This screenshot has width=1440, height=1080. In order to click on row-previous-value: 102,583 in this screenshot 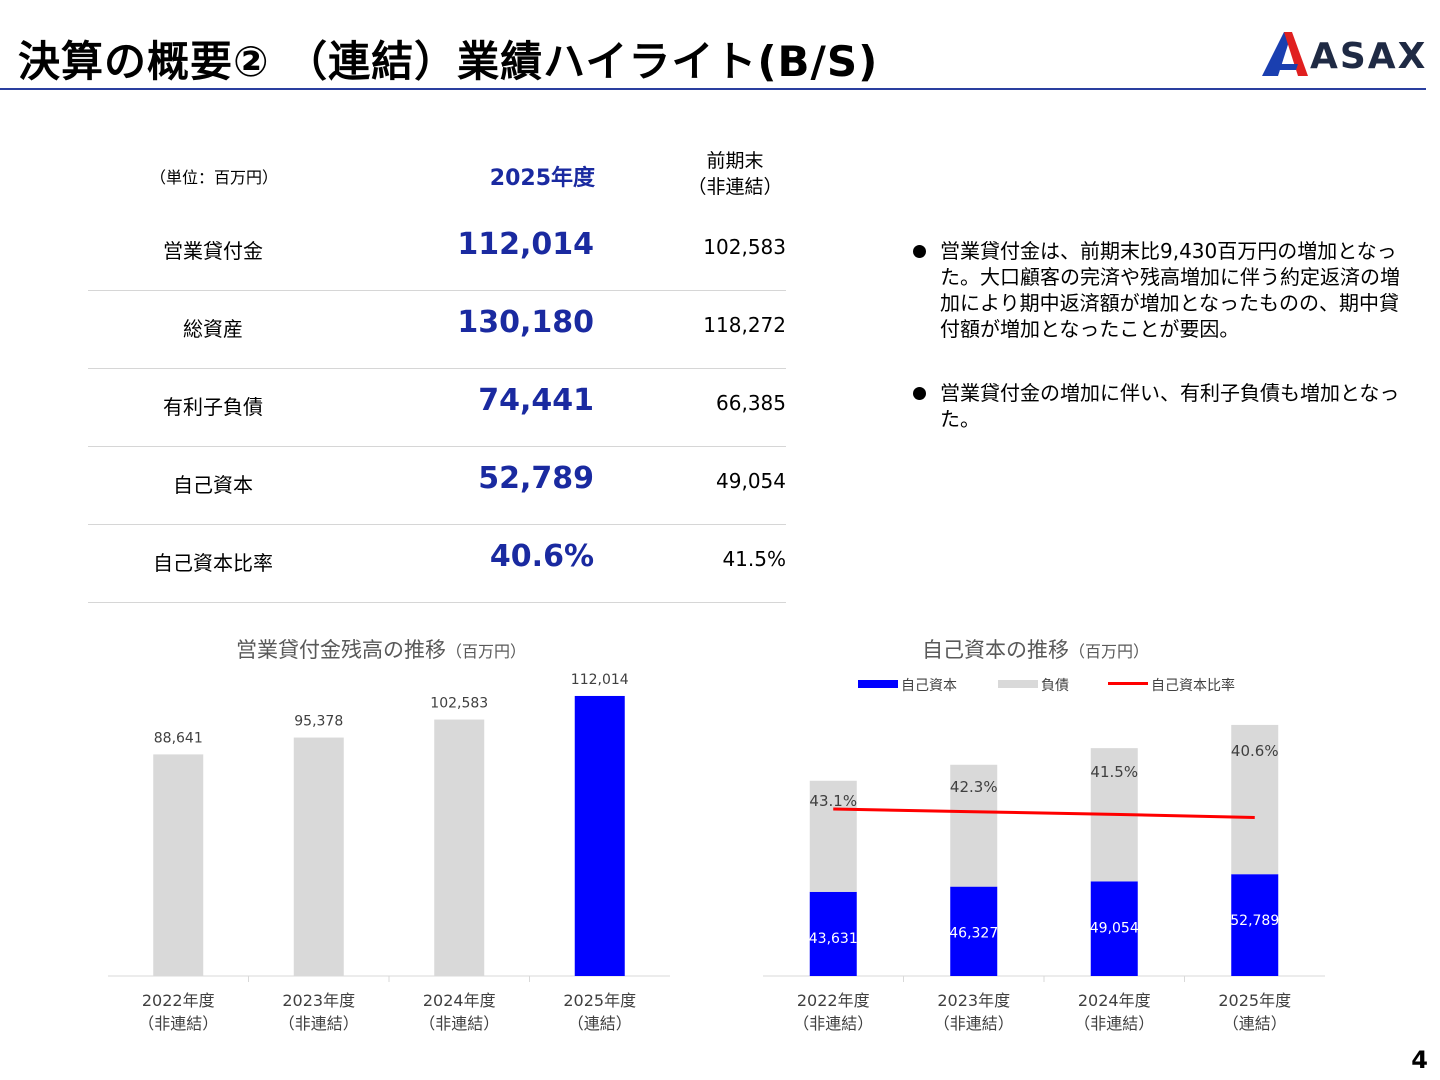, I will do `click(744, 247)`.